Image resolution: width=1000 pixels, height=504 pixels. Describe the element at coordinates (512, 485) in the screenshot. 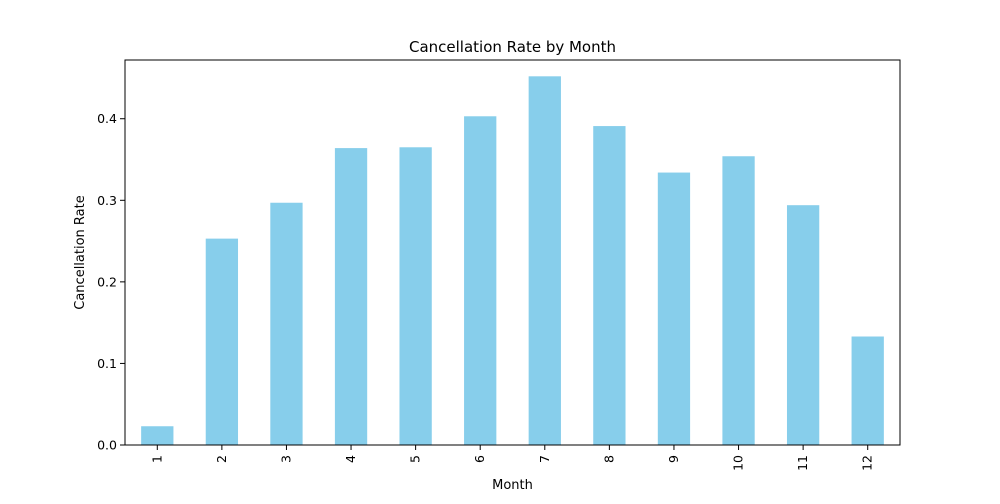

I see `x-axis-label: Month` at that location.